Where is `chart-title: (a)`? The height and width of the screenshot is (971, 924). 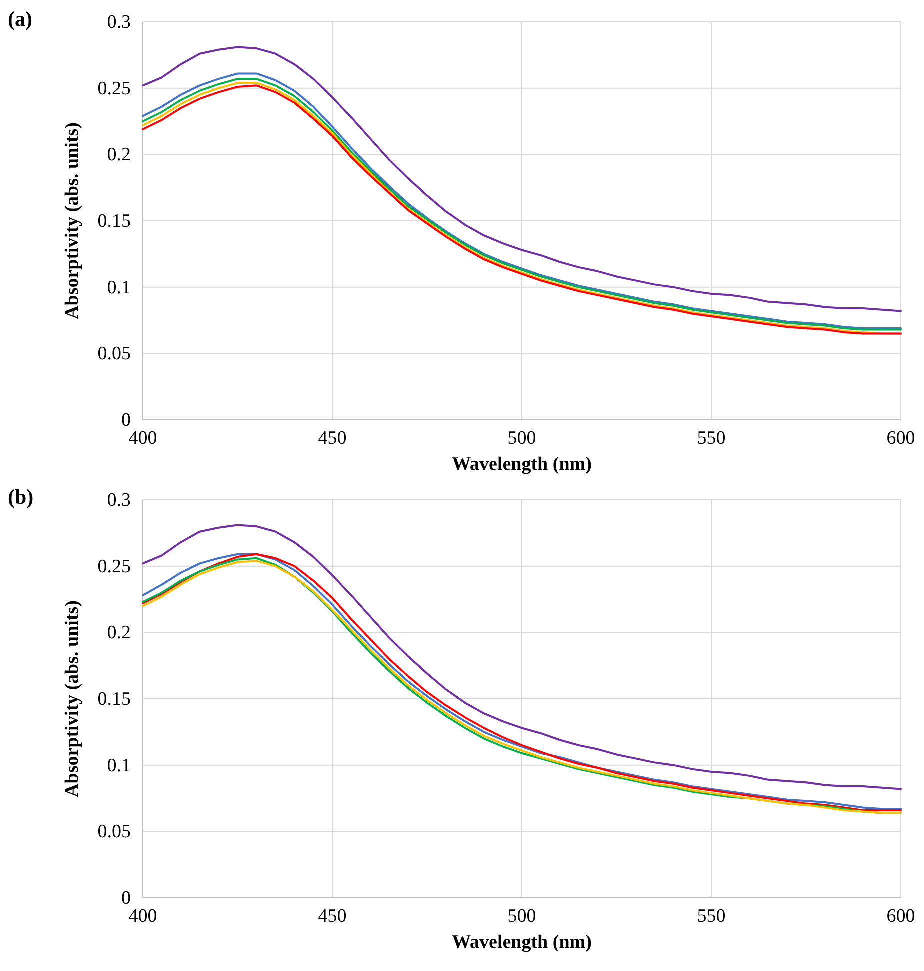
chart-title: (a) is located at coordinates (20, 19).